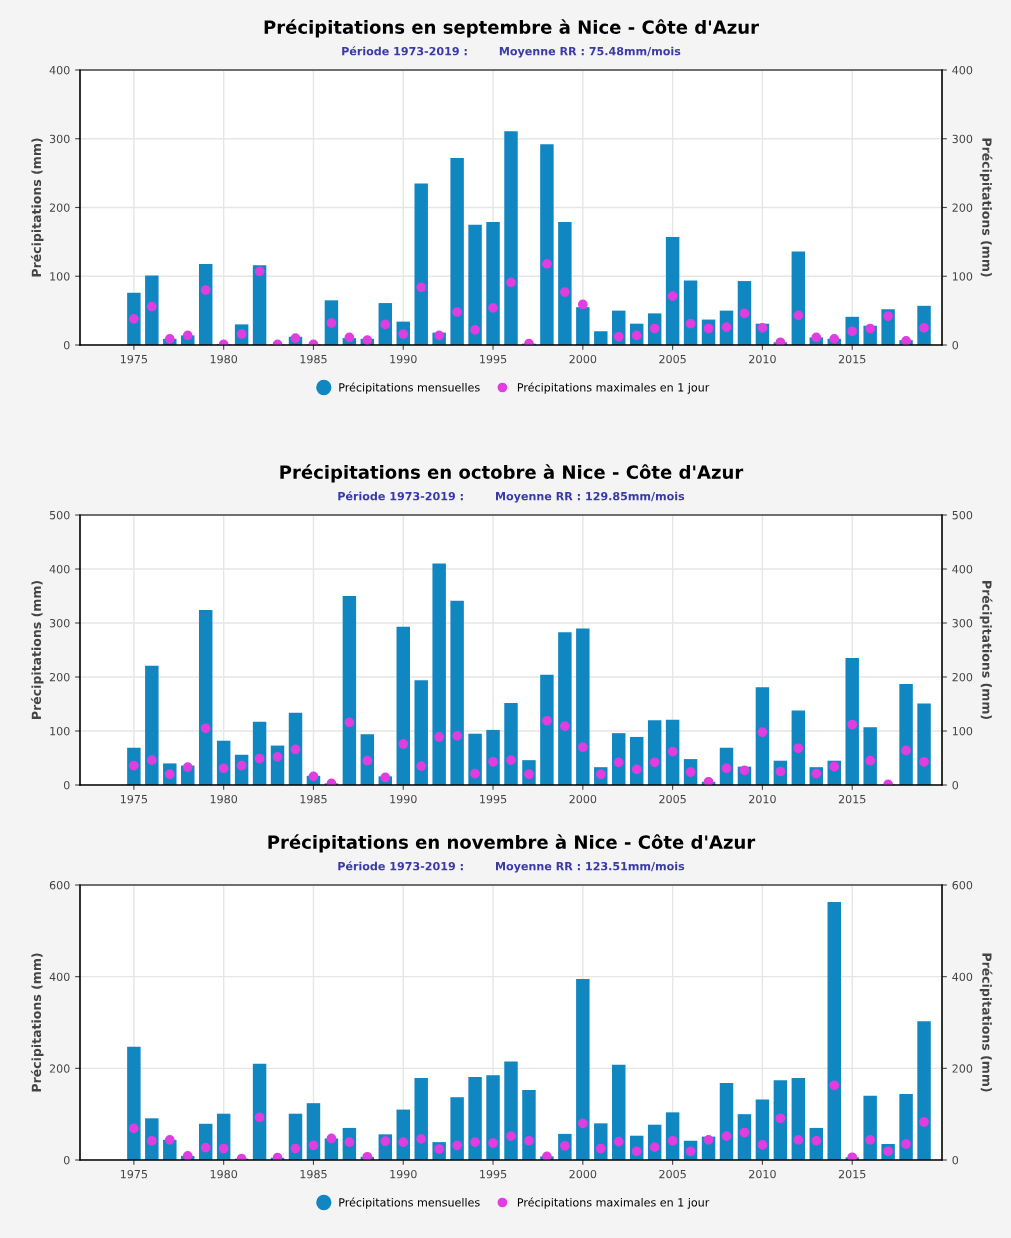 The image size is (1011, 1238). I want to click on chart-title: Précipitations en octobre à Nice - Côte d'Azur, so click(512, 473).